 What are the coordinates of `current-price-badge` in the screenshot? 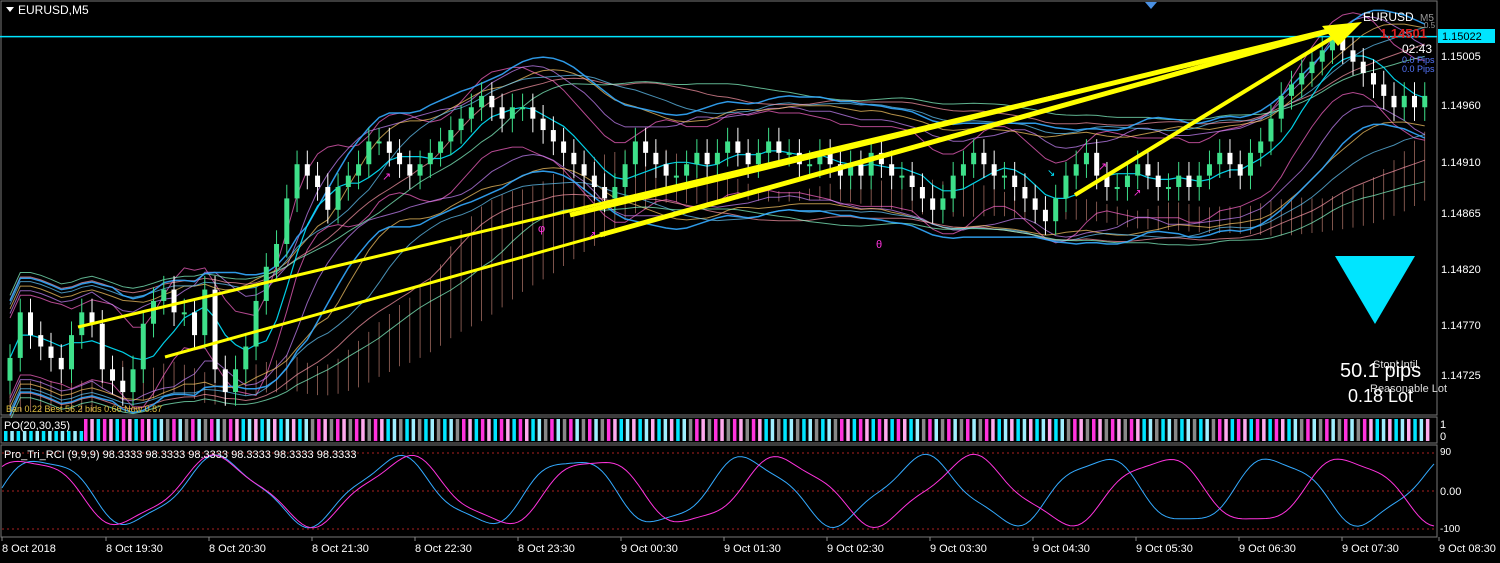 It's located at (1466, 36).